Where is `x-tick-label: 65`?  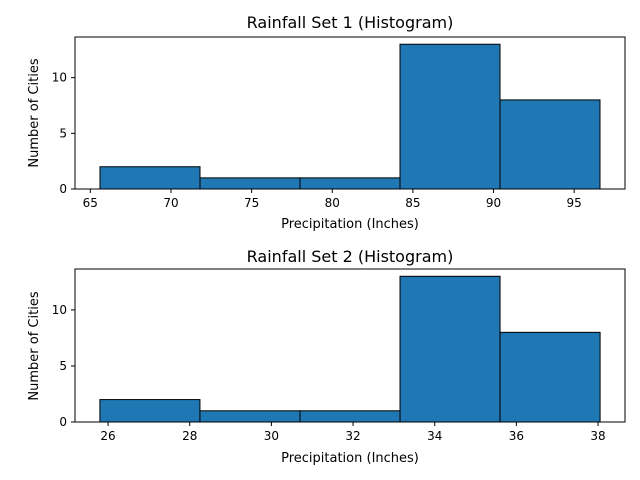 x-tick-label: 65 is located at coordinates (90, 203).